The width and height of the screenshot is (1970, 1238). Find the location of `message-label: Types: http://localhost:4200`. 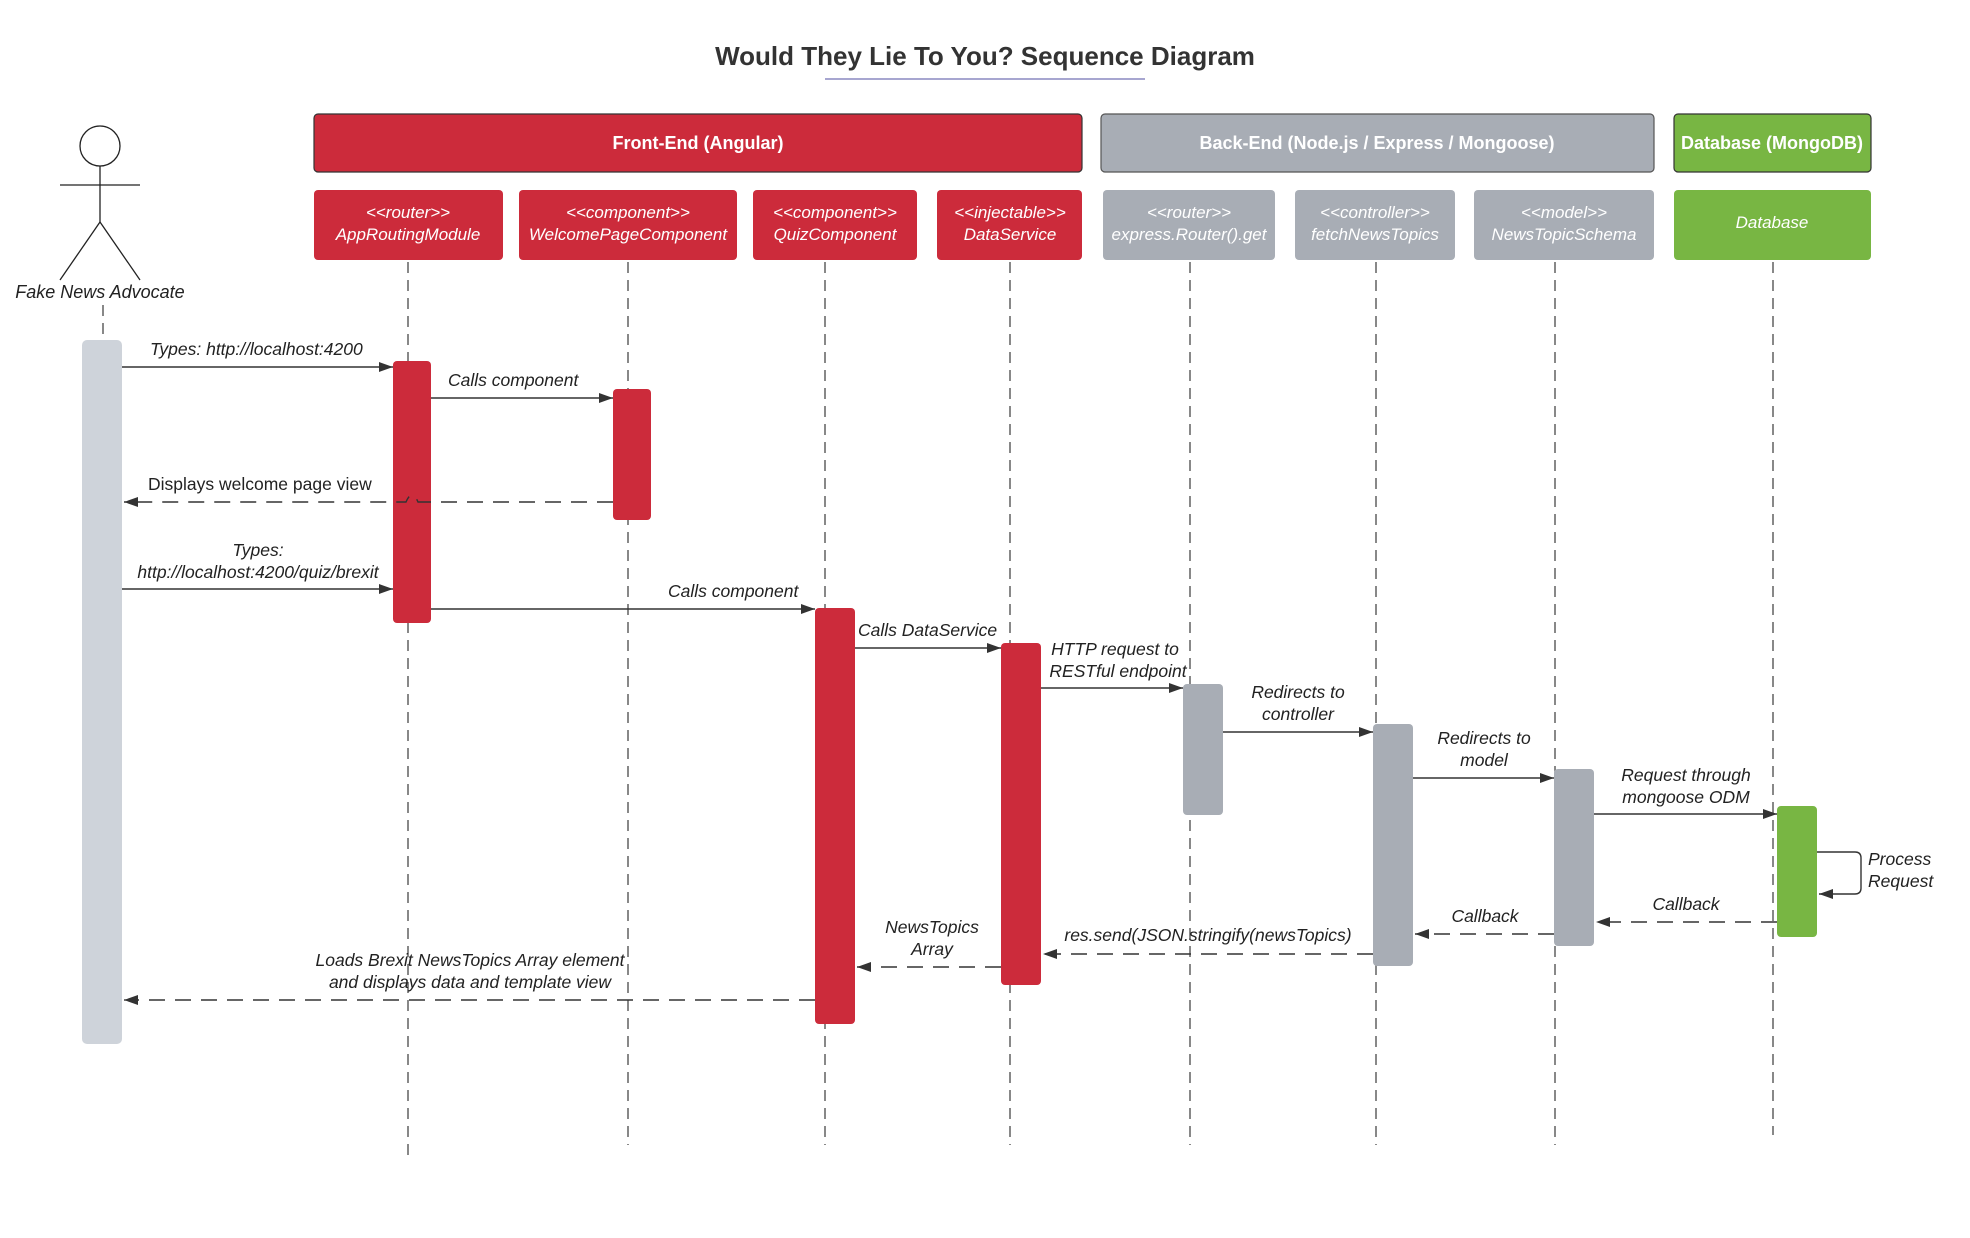

message-label: Types: http://localhost:4200 is located at coordinates (256, 349).